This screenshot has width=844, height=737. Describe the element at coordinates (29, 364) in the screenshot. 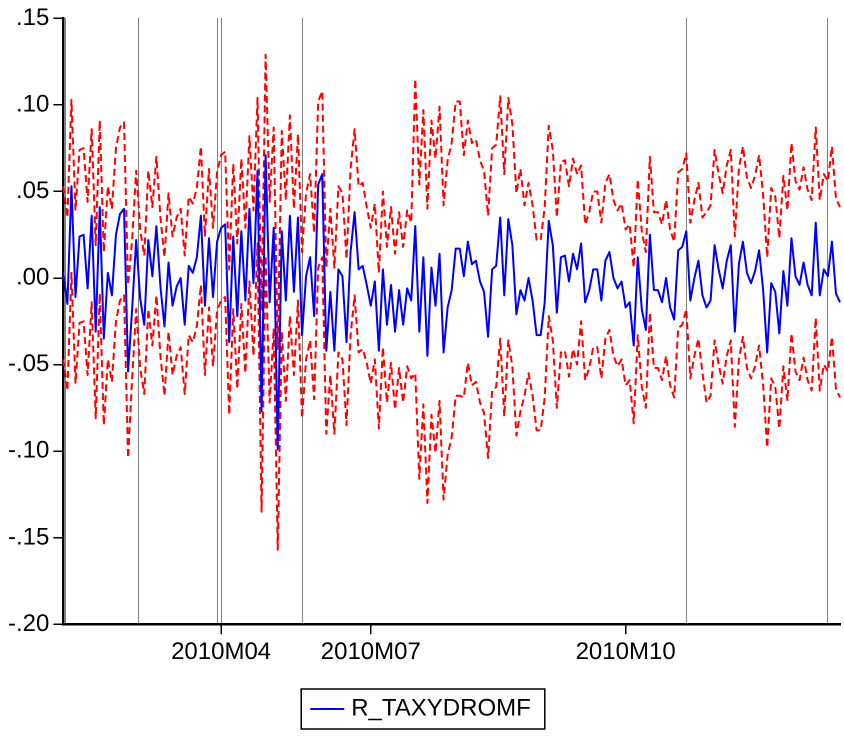

I see `y-tick-label: -.05` at that location.